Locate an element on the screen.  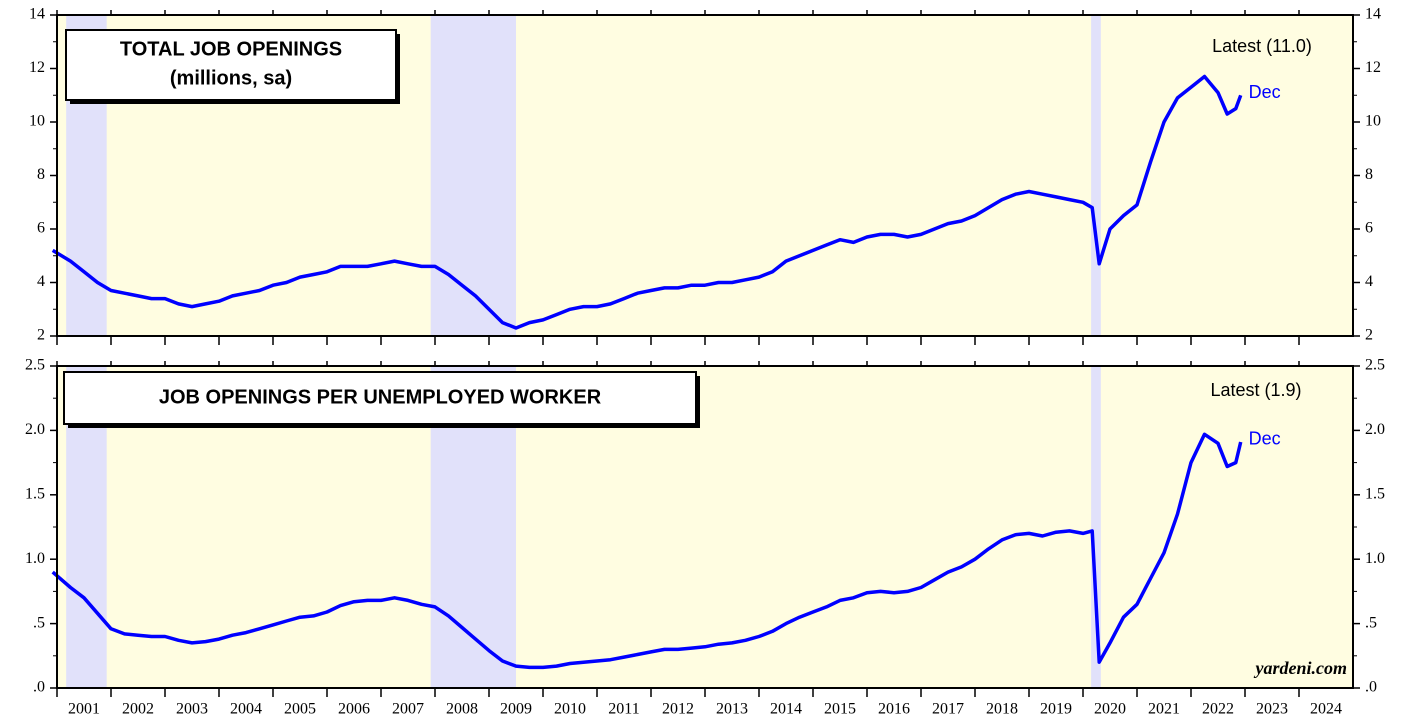
x-tick-label: 2011 is located at coordinates (623, 709).